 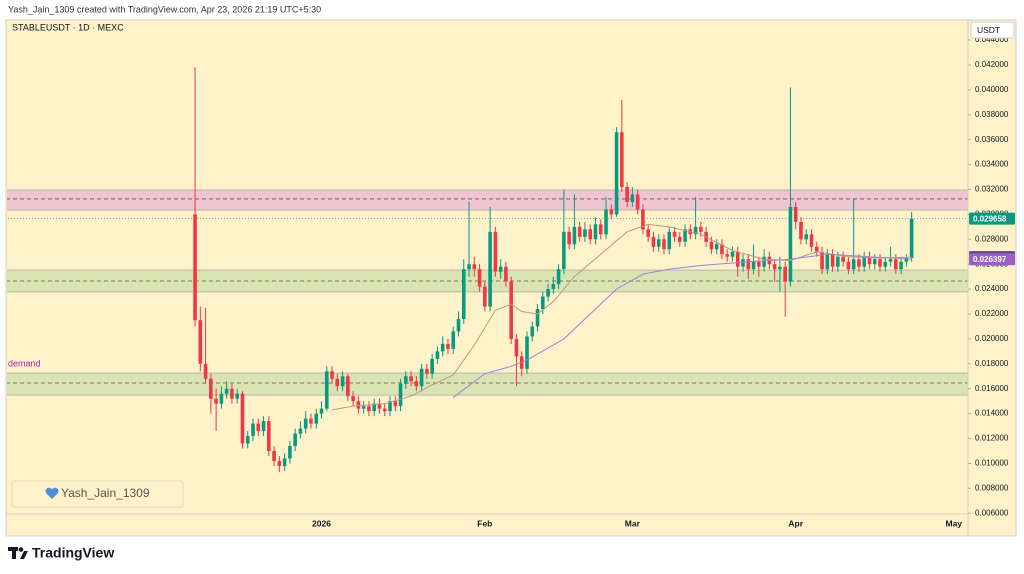 I want to click on ma-price-label-box, so click(x=992, y=259).